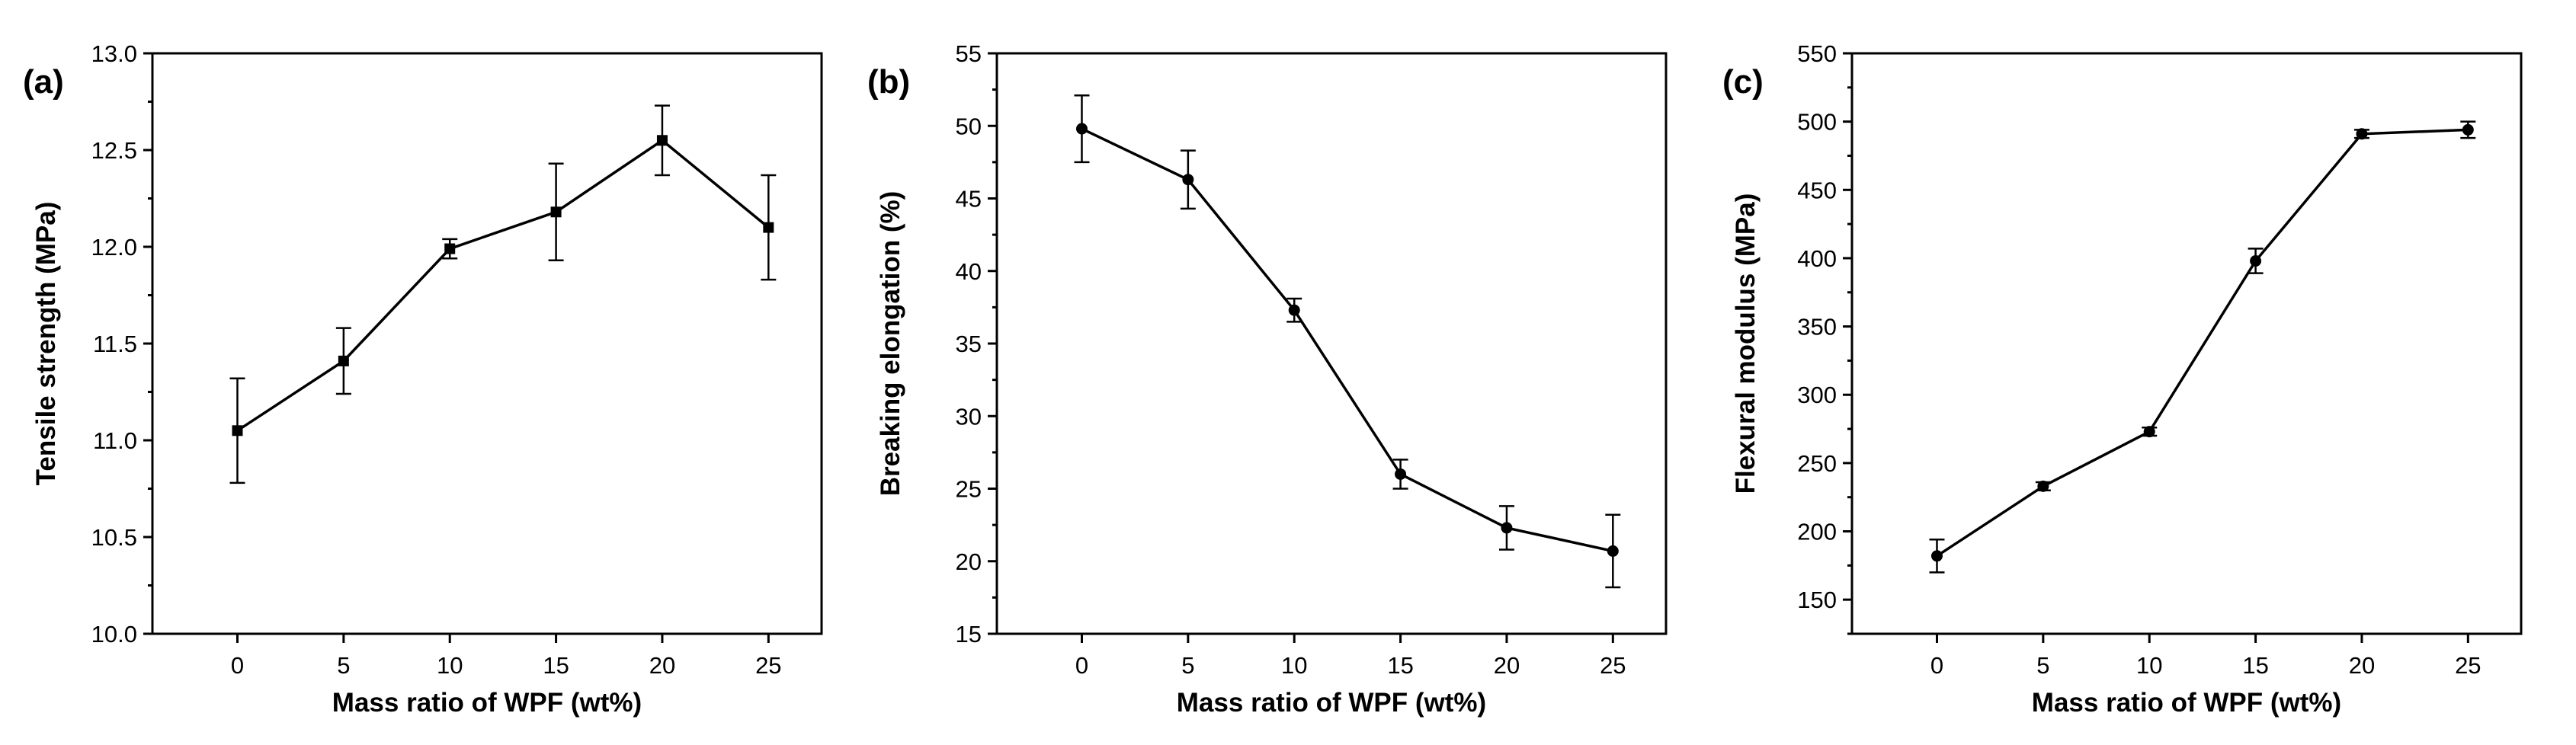 The height and width of the screenshot is (745, 2576). Describe the element at coordinates (2255, 665) in the screenshot. I see `panel-c-x-tick-label: 15` at that location.